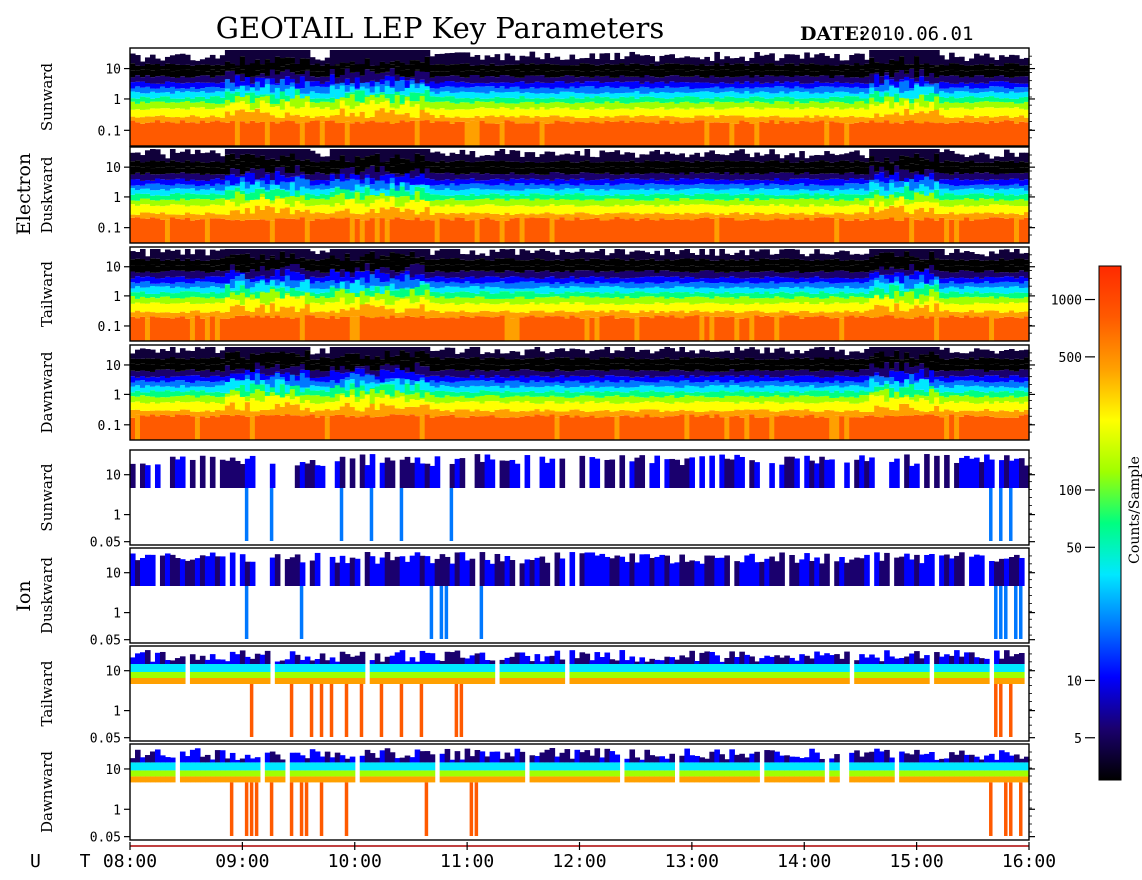 This screenshot has width=1142, height=880. I want to click on x-tick-label: 10:00, so click(355, 861).